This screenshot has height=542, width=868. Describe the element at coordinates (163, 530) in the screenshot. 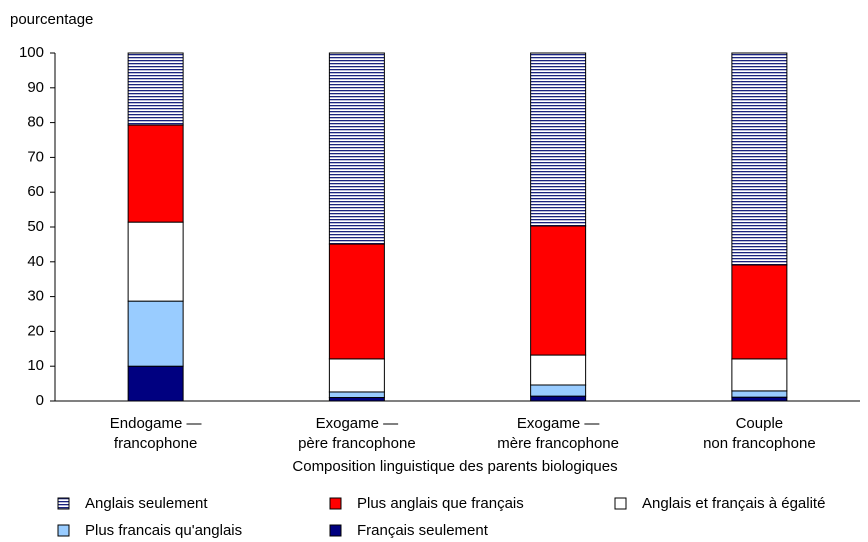

I see `legend-label: Plus francais qu'anglais` at that location.